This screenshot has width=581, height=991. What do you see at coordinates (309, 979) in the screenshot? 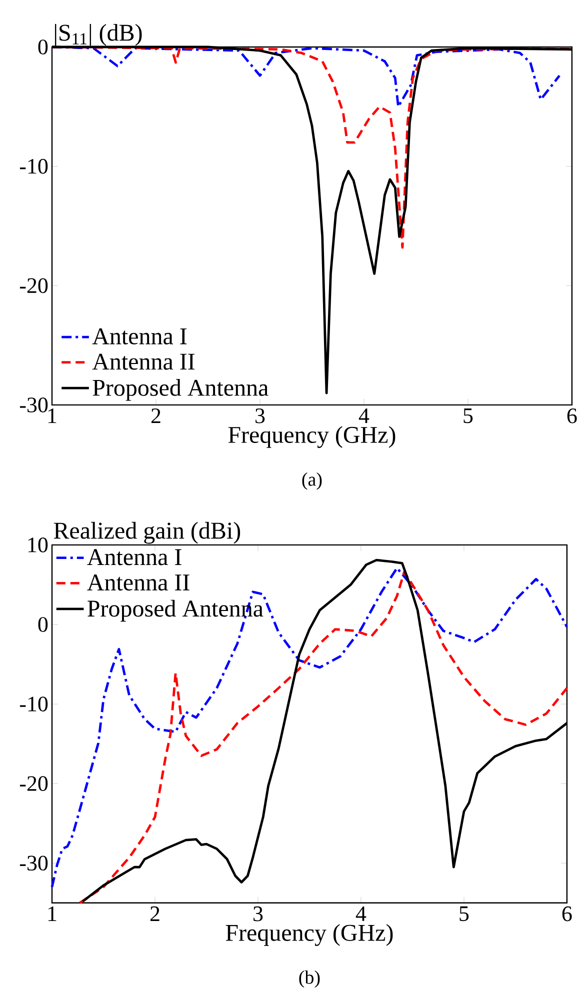
I see `text: (b)` at bounding box center [309, 979].